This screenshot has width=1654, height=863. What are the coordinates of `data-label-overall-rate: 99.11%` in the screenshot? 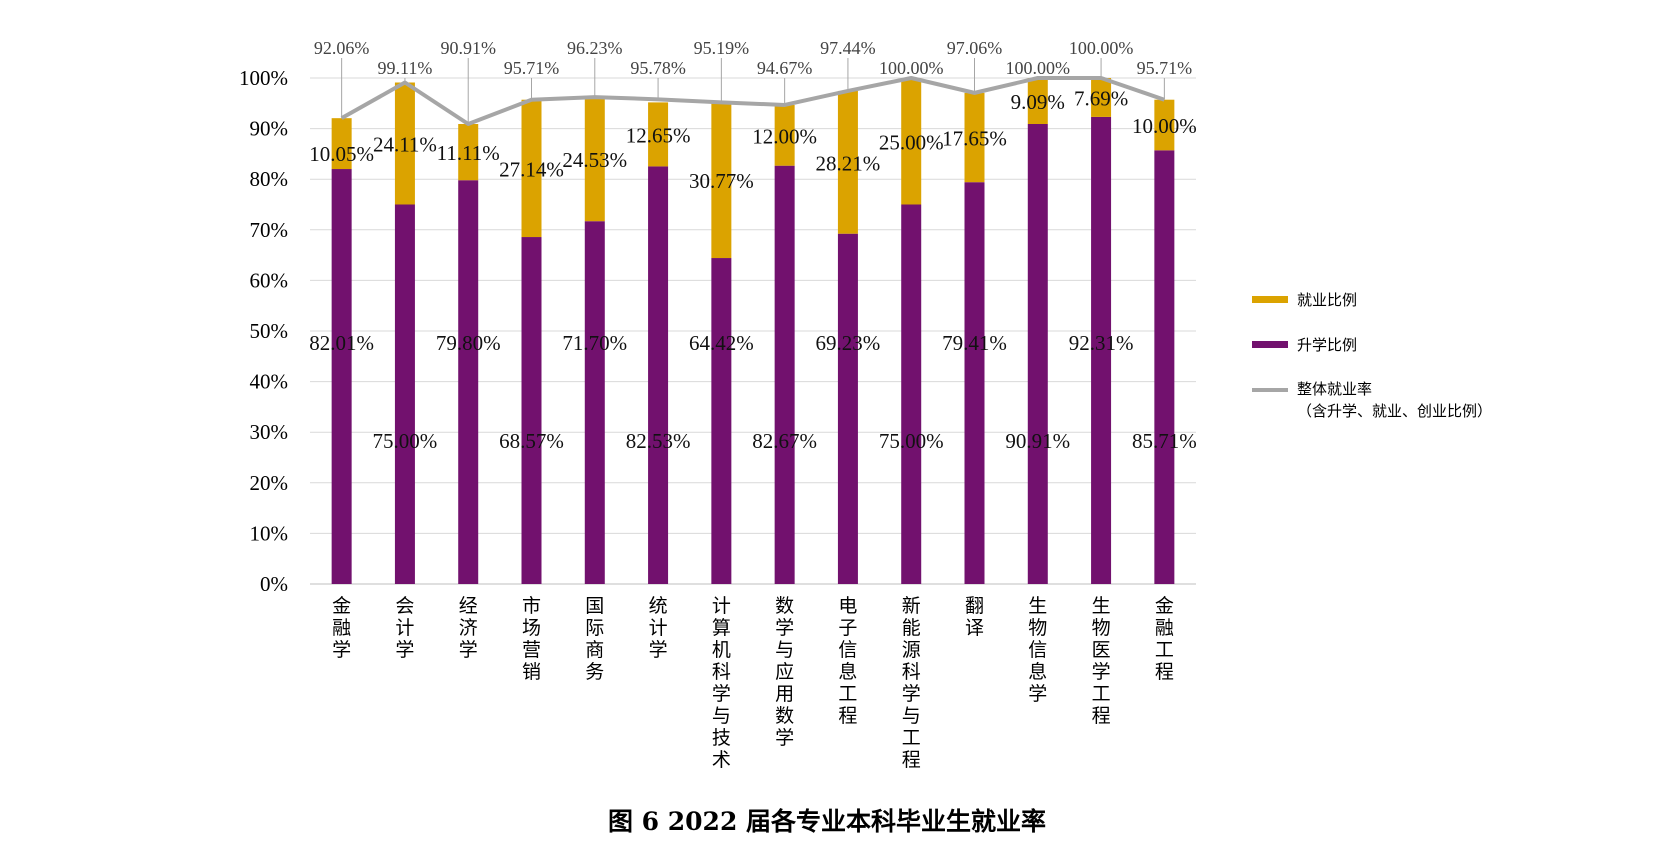 It's located at (405, 68).